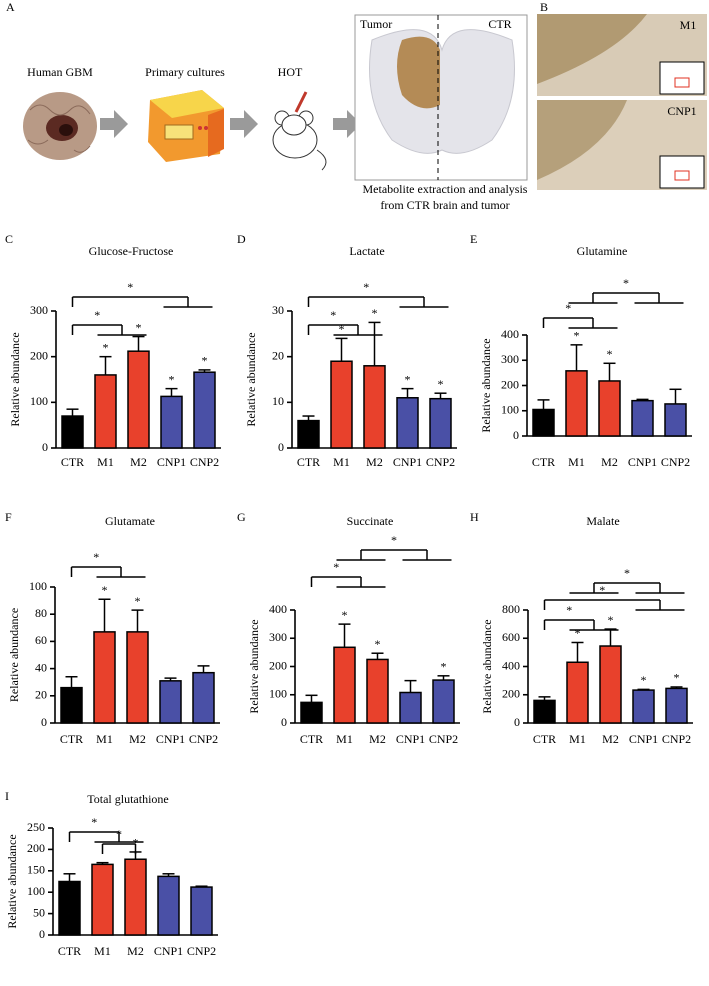 The image size is (709, 986). What do you see at coordinates (376, 24) in the screenshot?
I see `section-label: Tumor` at bounding box center [376, 24].